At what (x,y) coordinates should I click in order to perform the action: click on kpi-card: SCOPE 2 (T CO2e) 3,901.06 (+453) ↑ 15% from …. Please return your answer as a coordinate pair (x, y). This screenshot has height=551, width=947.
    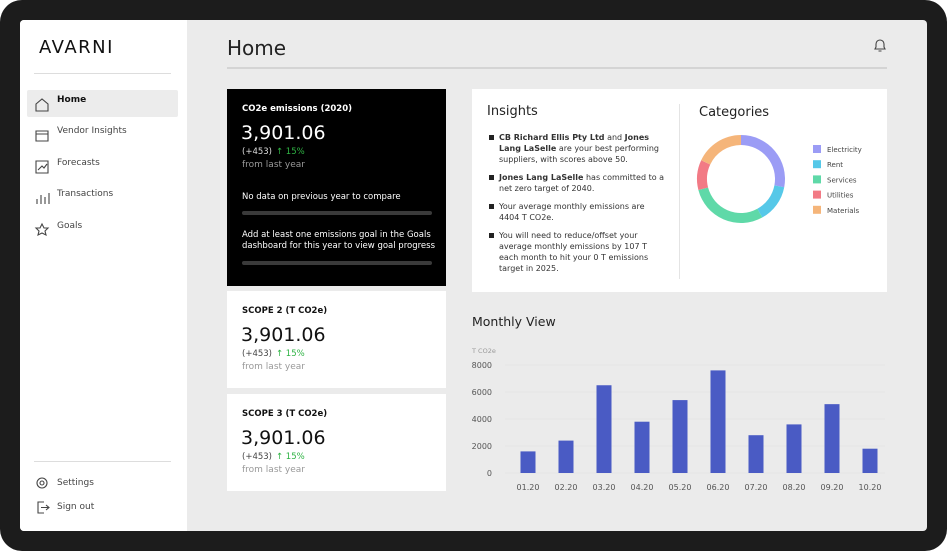
    Looking at the image, I should click on (336, 339).